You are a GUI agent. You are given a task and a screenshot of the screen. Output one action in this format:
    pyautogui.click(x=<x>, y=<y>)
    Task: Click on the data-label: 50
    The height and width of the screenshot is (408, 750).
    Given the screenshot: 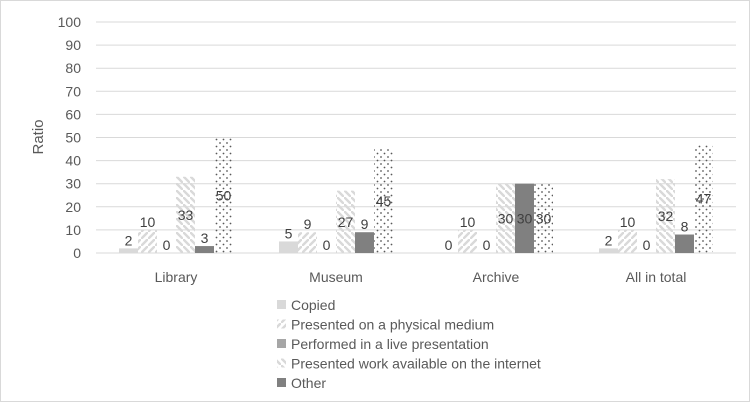 What is the action you would take?
    pyautogui.click(x=224, y=195)
    